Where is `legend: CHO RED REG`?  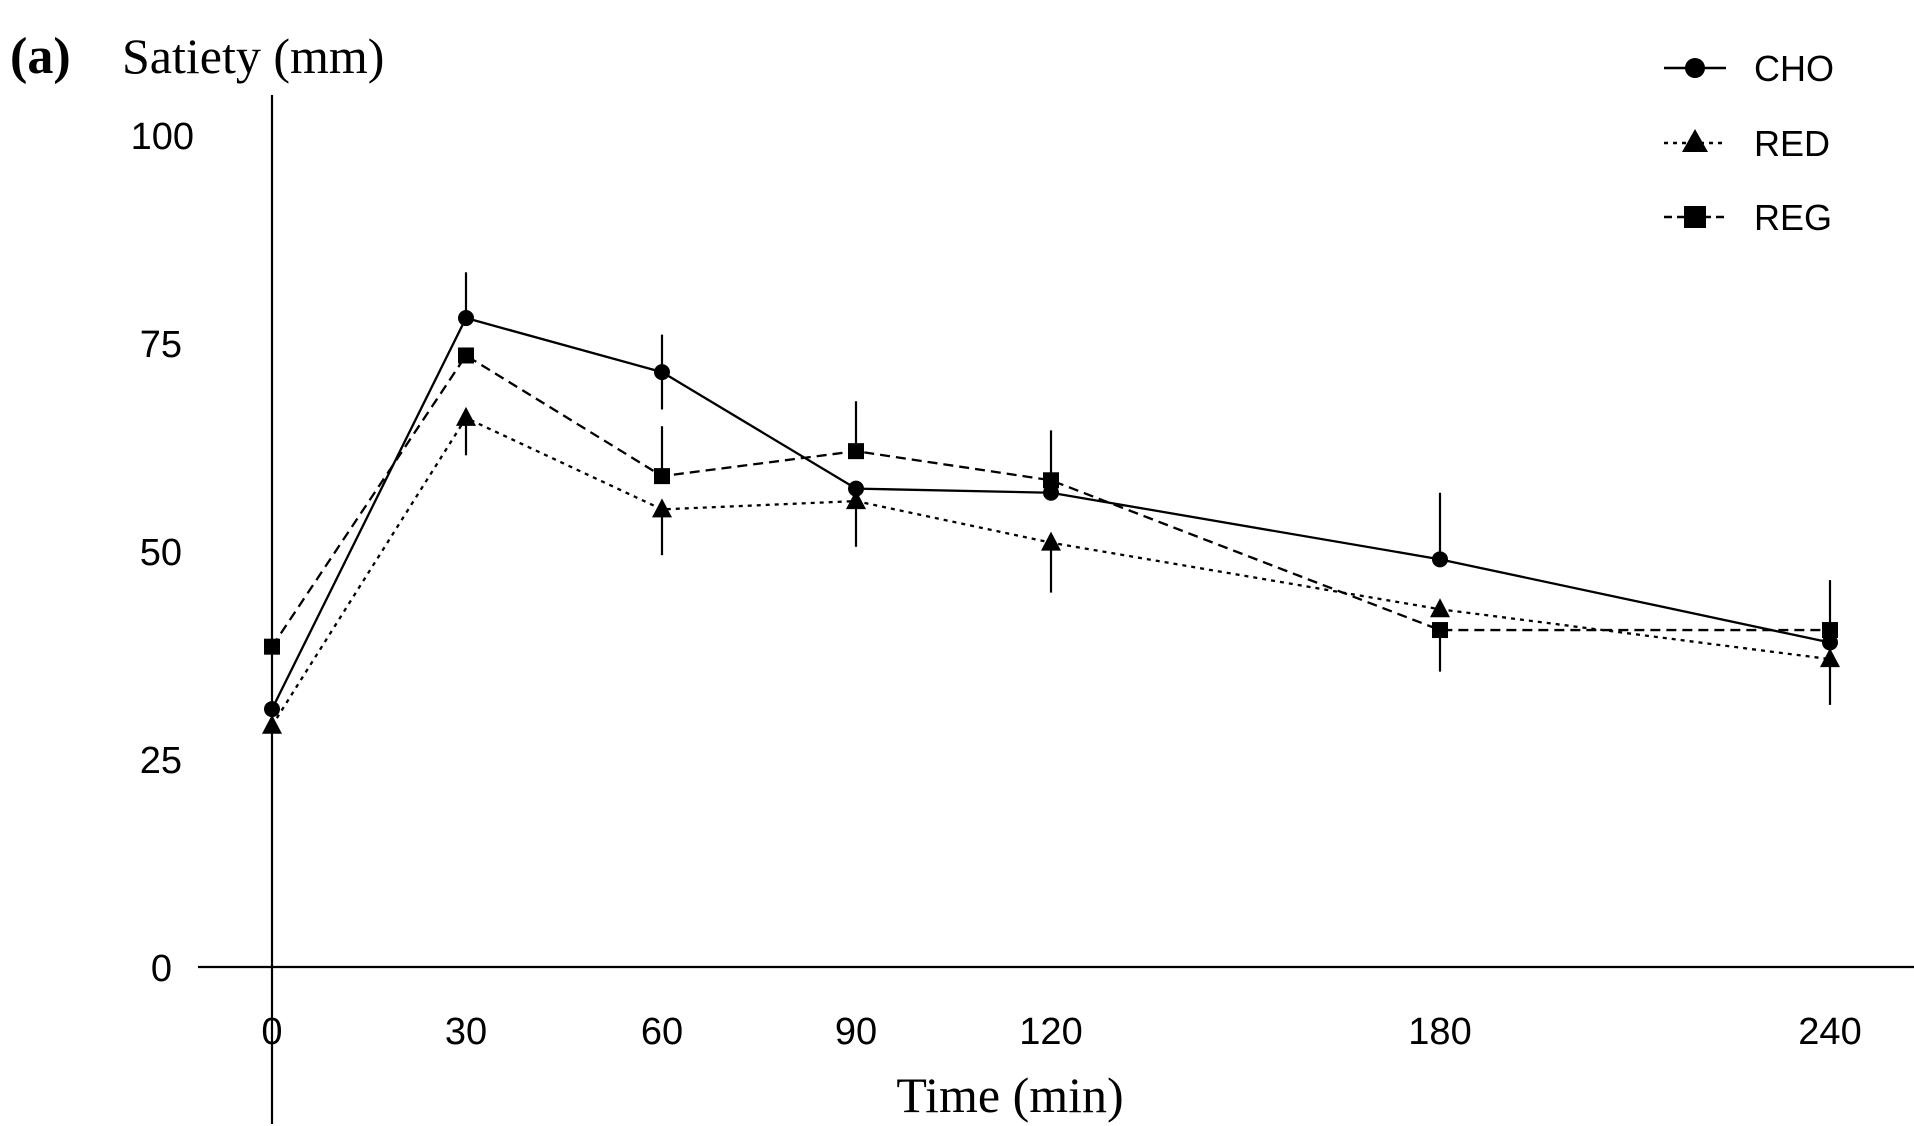
legend: CHO RED REG is located at coordinates (1749, 143).